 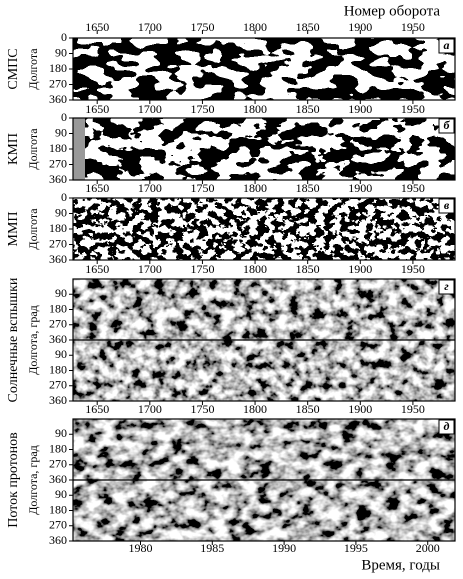 I want to click on panel-label: СМПС, so click(x=13, y=68).